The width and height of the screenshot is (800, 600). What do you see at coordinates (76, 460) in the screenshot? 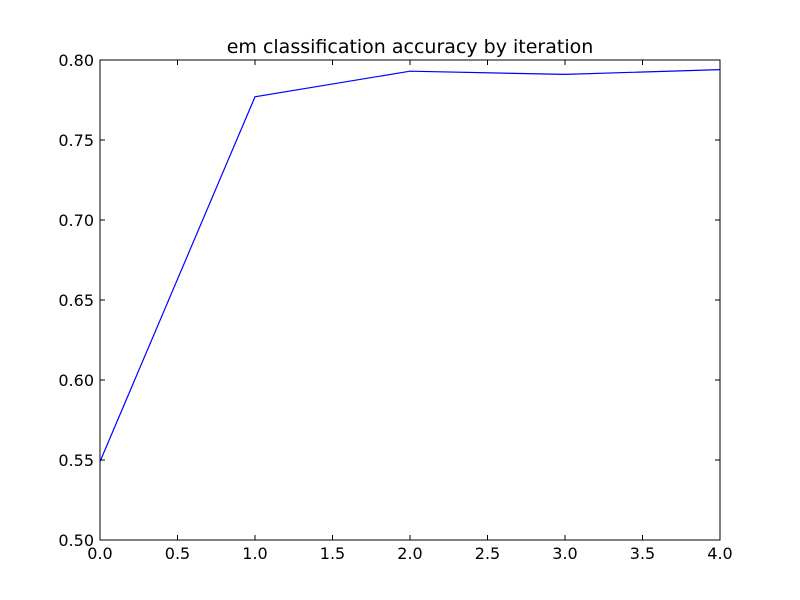
I see `y-tick-label: 0.55` at bounding box center [76, 460].